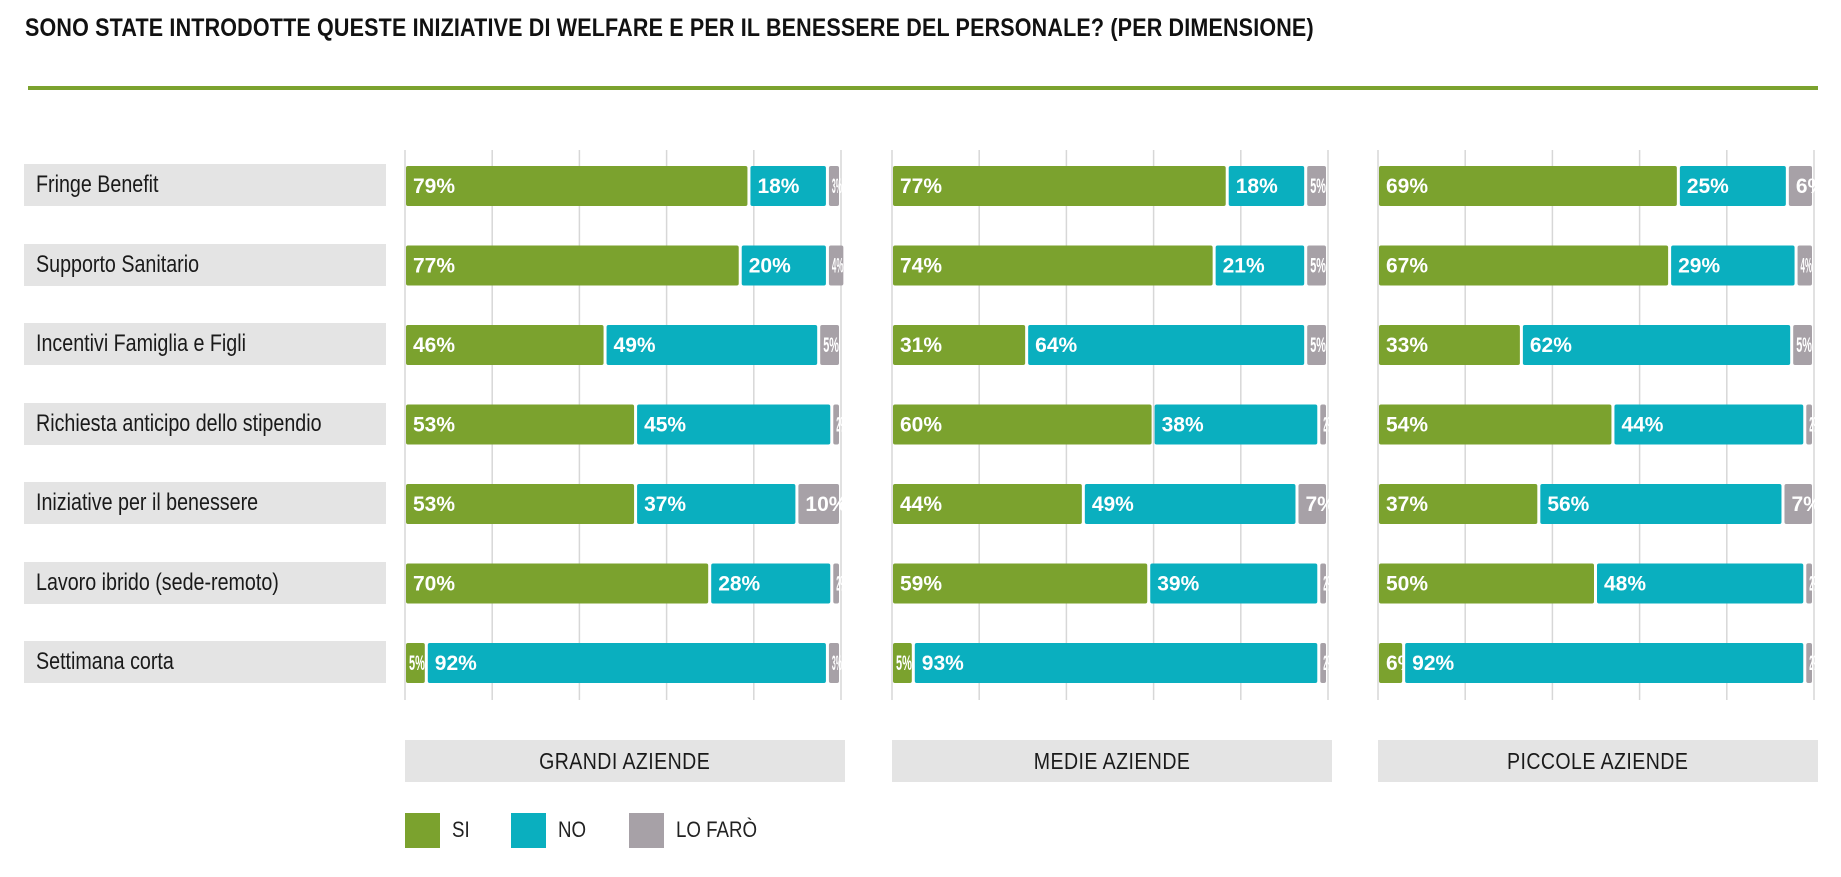 The image size is (1841, 877). Describe the element at coordinates (923, 88) in the screenshot. I see `title-rule` at that location.